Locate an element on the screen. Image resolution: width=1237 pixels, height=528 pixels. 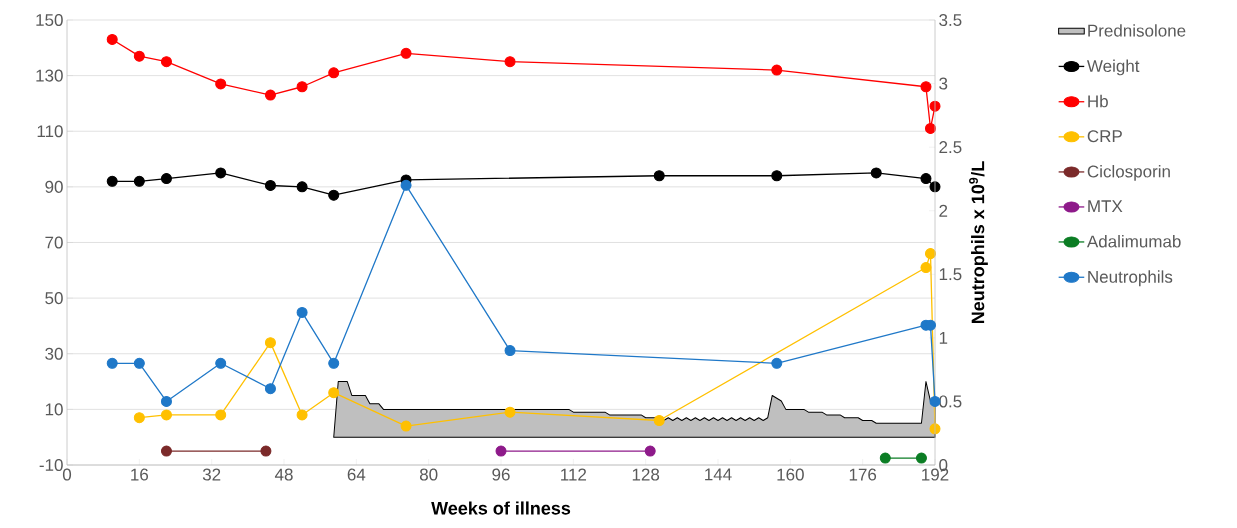
y2-axis-title: Neutrophils x 10$^{9}$/L is located at coordinates (978, 242).